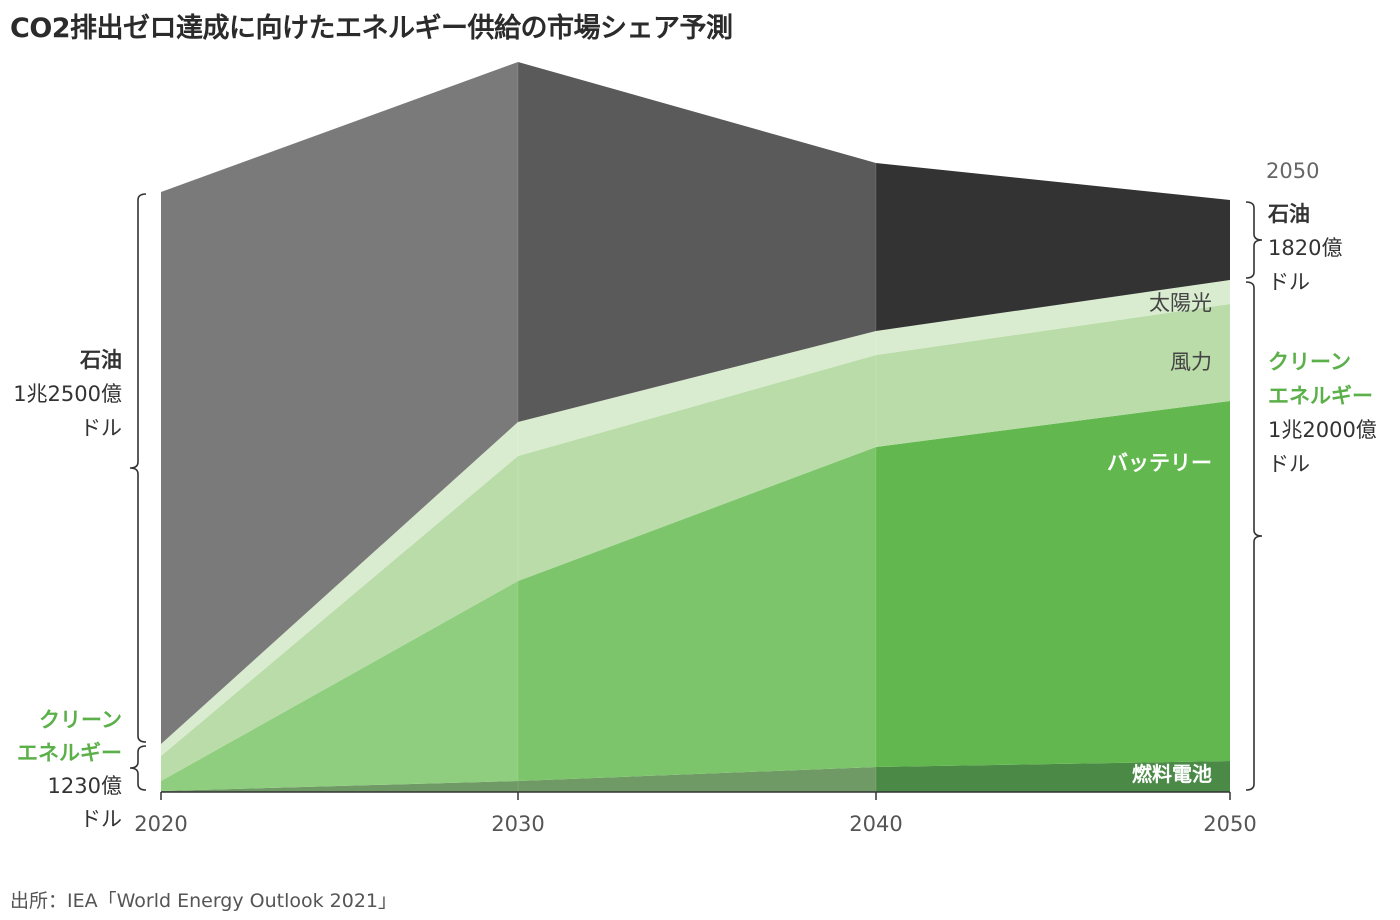 The width and height of the screenshot is (1400, 920). What do you see at coordinates (138, 468) in the screenshot?
I see `bracket-start-oil` at bounding box center [138, 468].